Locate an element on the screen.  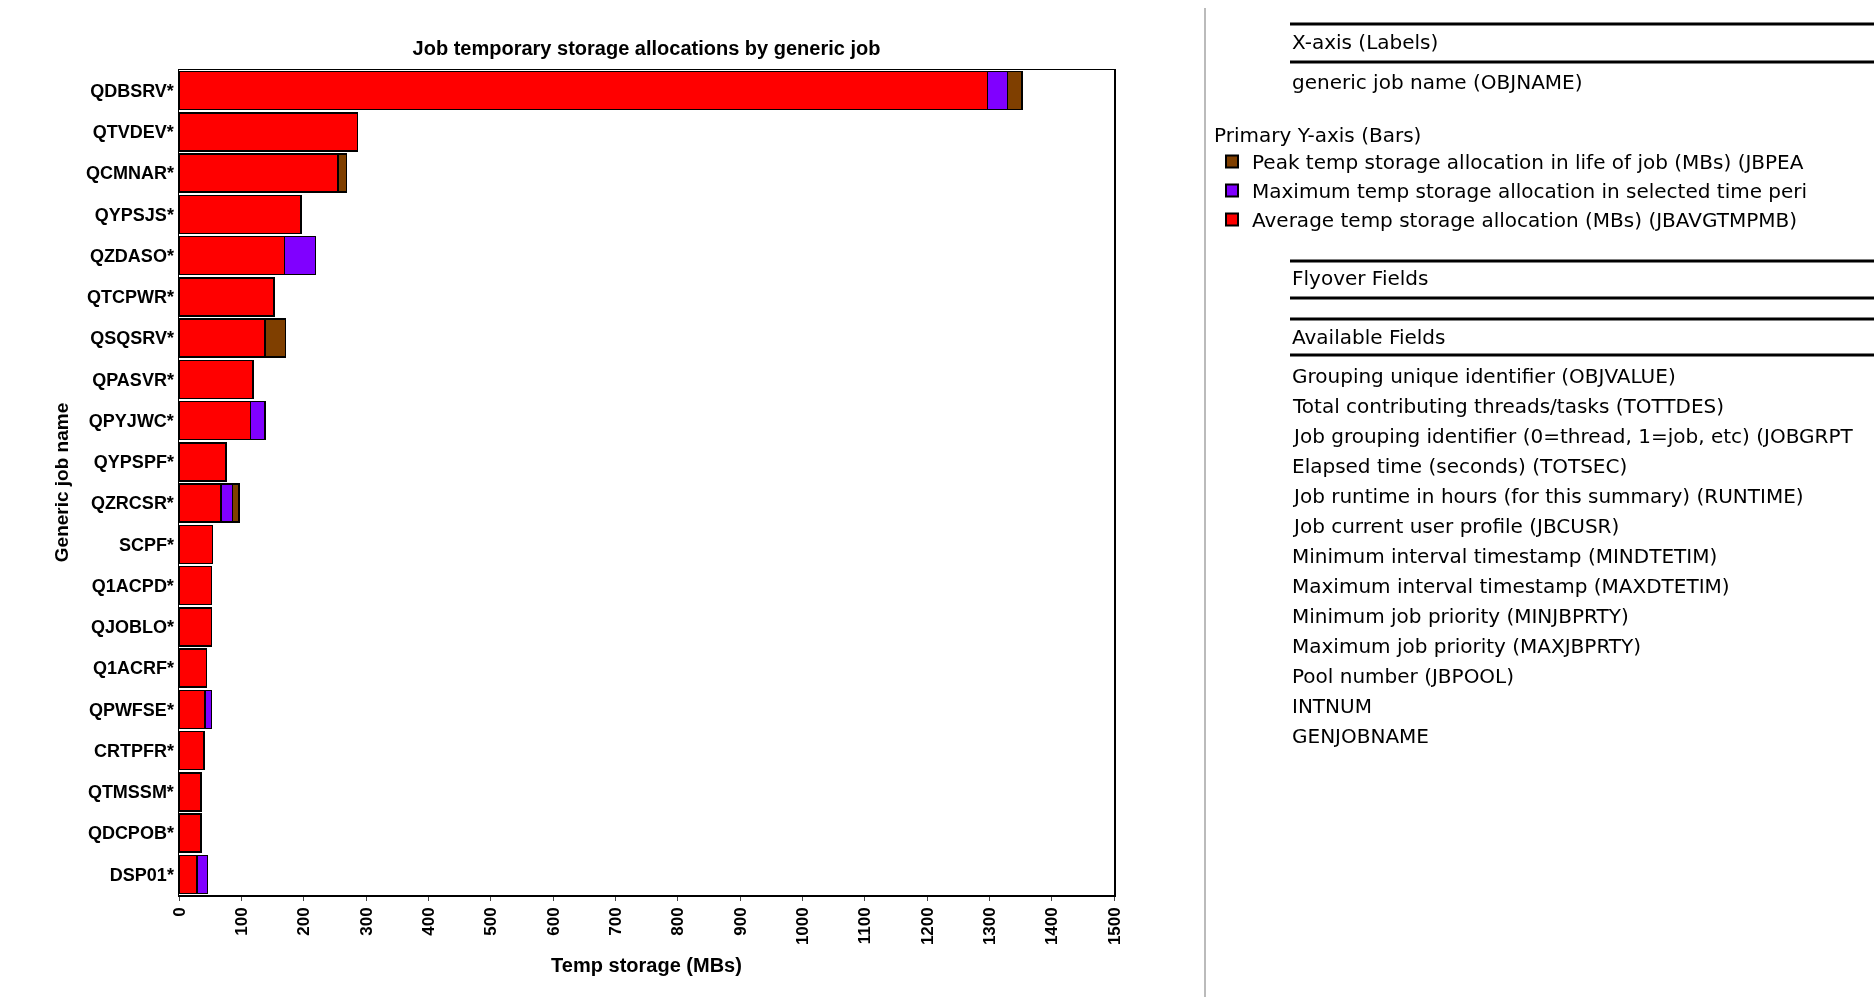
text: Total contributing threads/tasks (TOTTDES) is located at coordinates (1508, 406).